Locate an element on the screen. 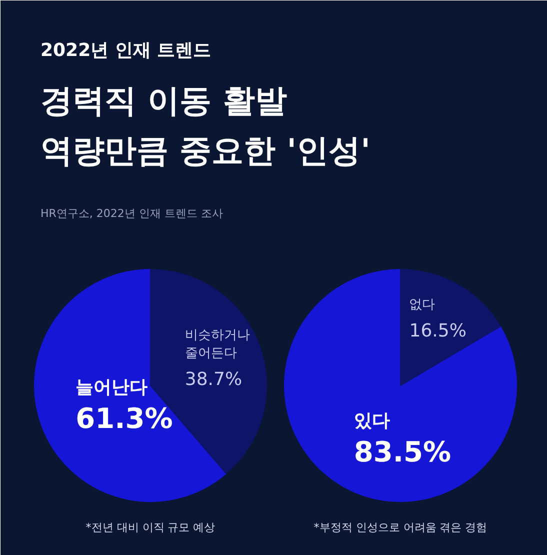 The image size is (547, 555). text: HR연구소, 2022년 인재 트렌드 조사 is located at coordinates (131, 213).